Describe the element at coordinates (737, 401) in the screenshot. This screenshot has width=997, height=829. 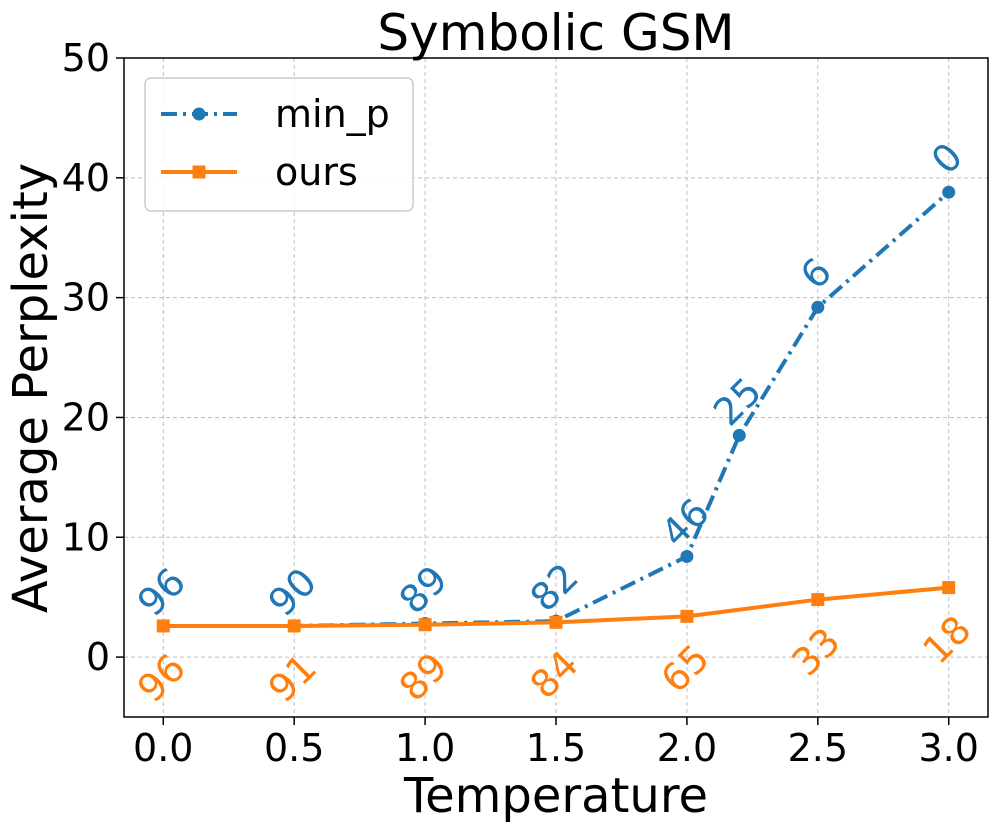
I see `data-label-min-p: 25` at that location.